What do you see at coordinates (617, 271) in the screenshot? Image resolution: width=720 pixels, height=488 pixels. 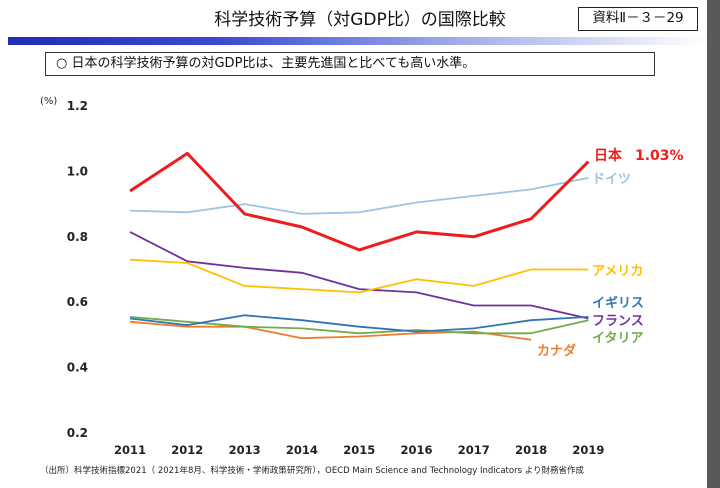 I see `series-label: アメリカ` at bounding box center [617, 271].